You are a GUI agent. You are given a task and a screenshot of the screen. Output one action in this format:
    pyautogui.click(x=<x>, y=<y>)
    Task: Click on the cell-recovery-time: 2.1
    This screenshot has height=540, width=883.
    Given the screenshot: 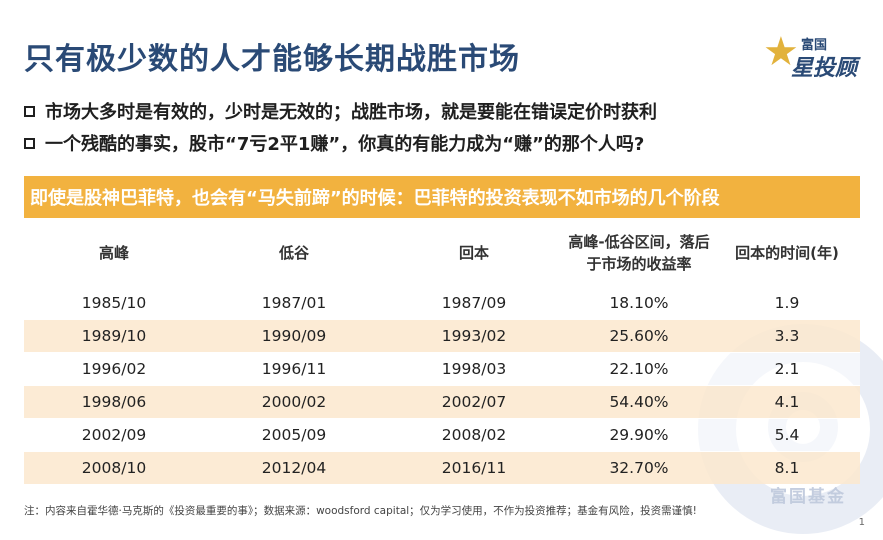 What is the action you would take?
    pyautogui.click(x=787, y=368)
    